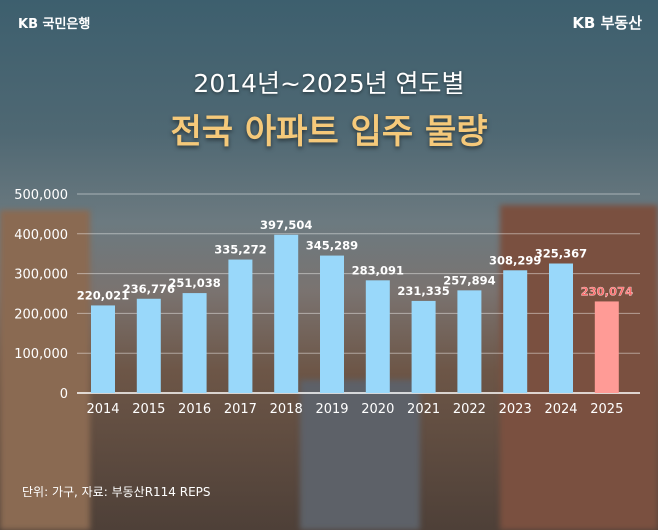 This screenshot has height=530, width=658. I want to click on y-tick-label: 100,000, so click(41, 354).